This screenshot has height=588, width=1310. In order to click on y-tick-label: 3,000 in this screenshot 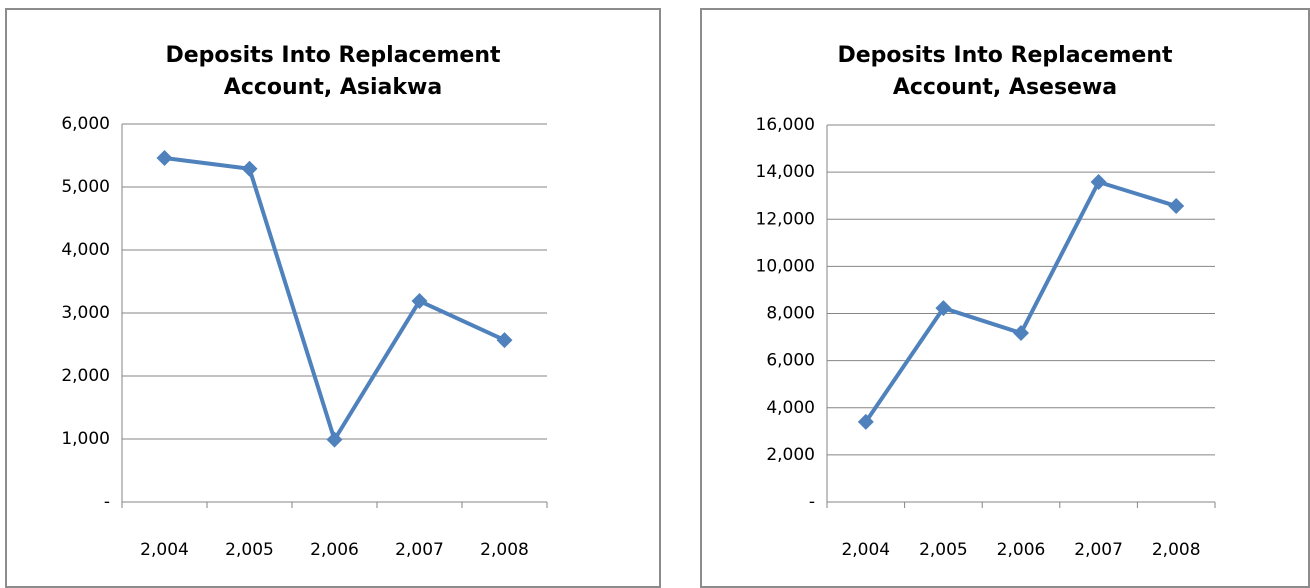, I will do `click(85, 313)`.